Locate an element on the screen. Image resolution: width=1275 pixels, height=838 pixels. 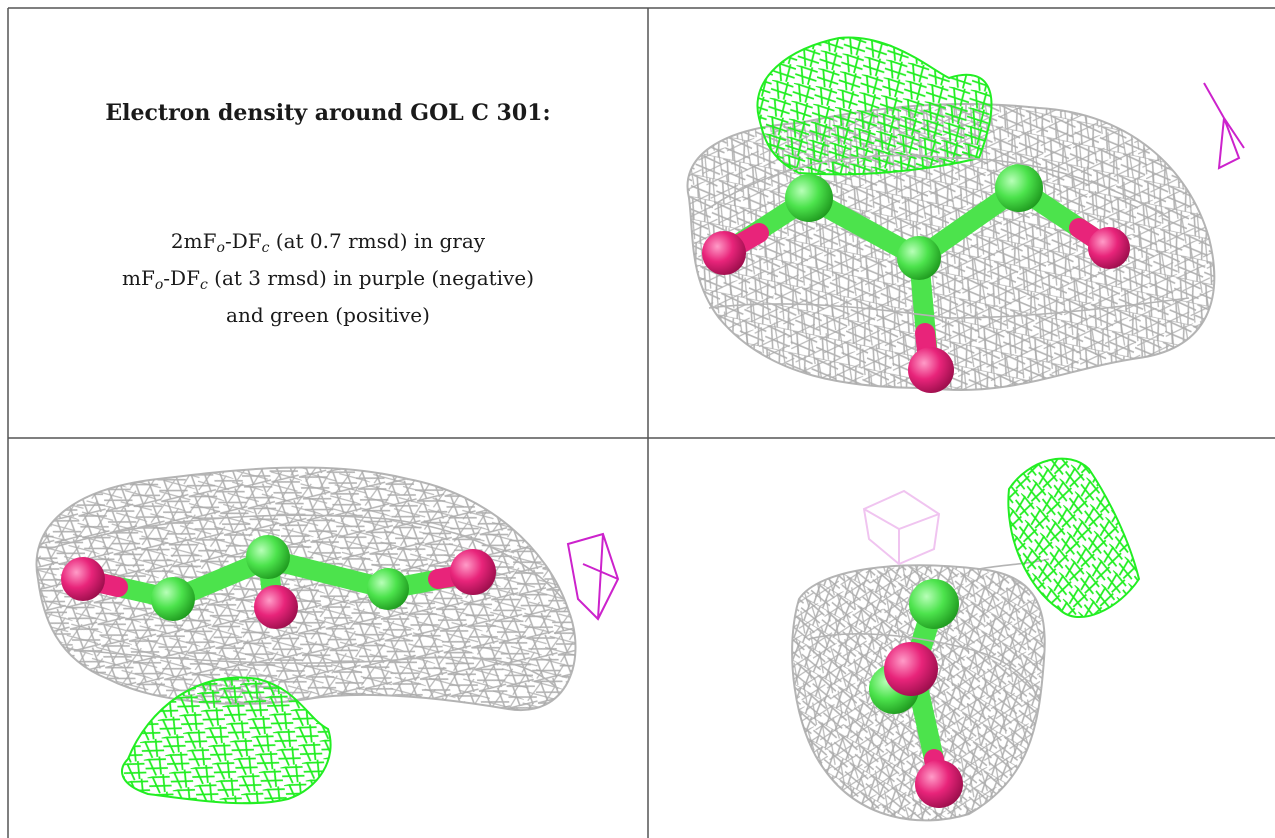
legend-line-fofc: mFo-DFc (at 3 rmsd) in purple (negative) is located at coordinates (328, 279).